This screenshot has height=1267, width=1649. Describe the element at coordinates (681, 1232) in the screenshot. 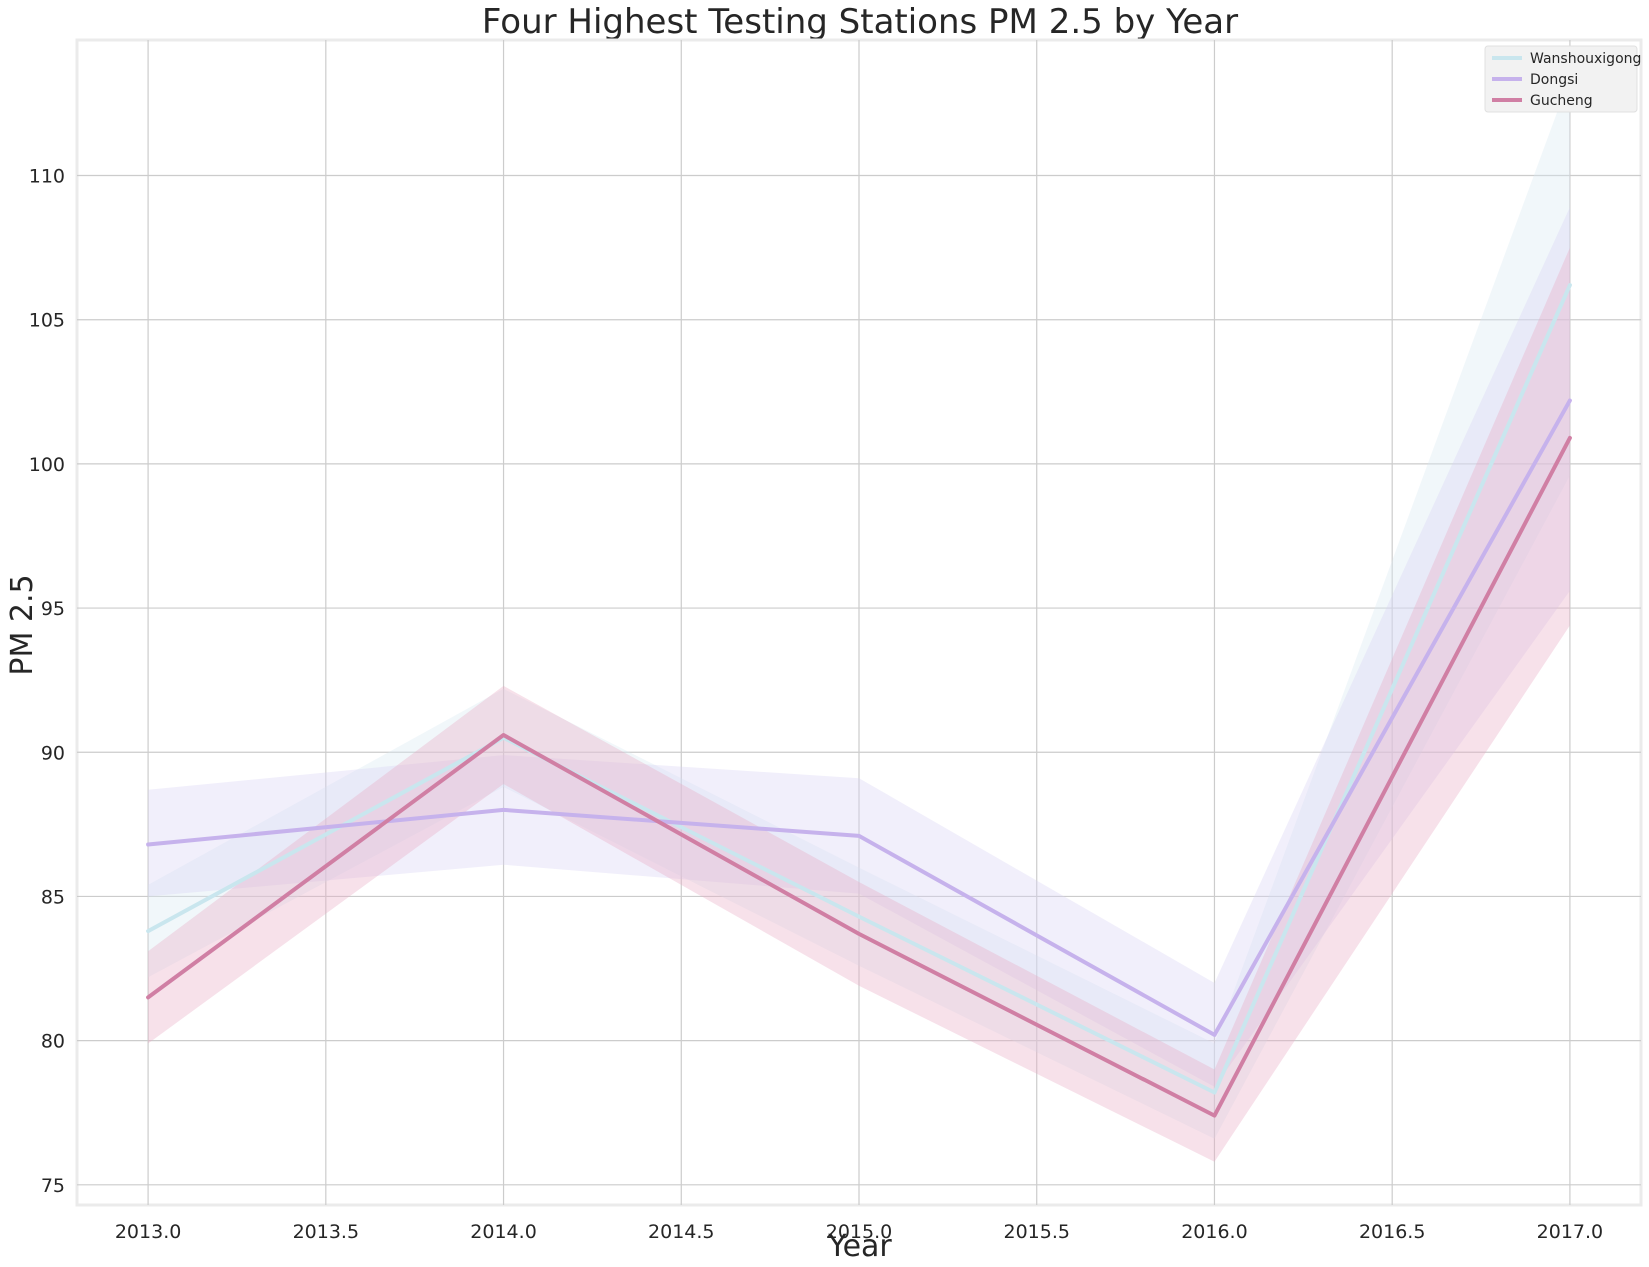

I see `x-tick-label: 2014.5` at that location.